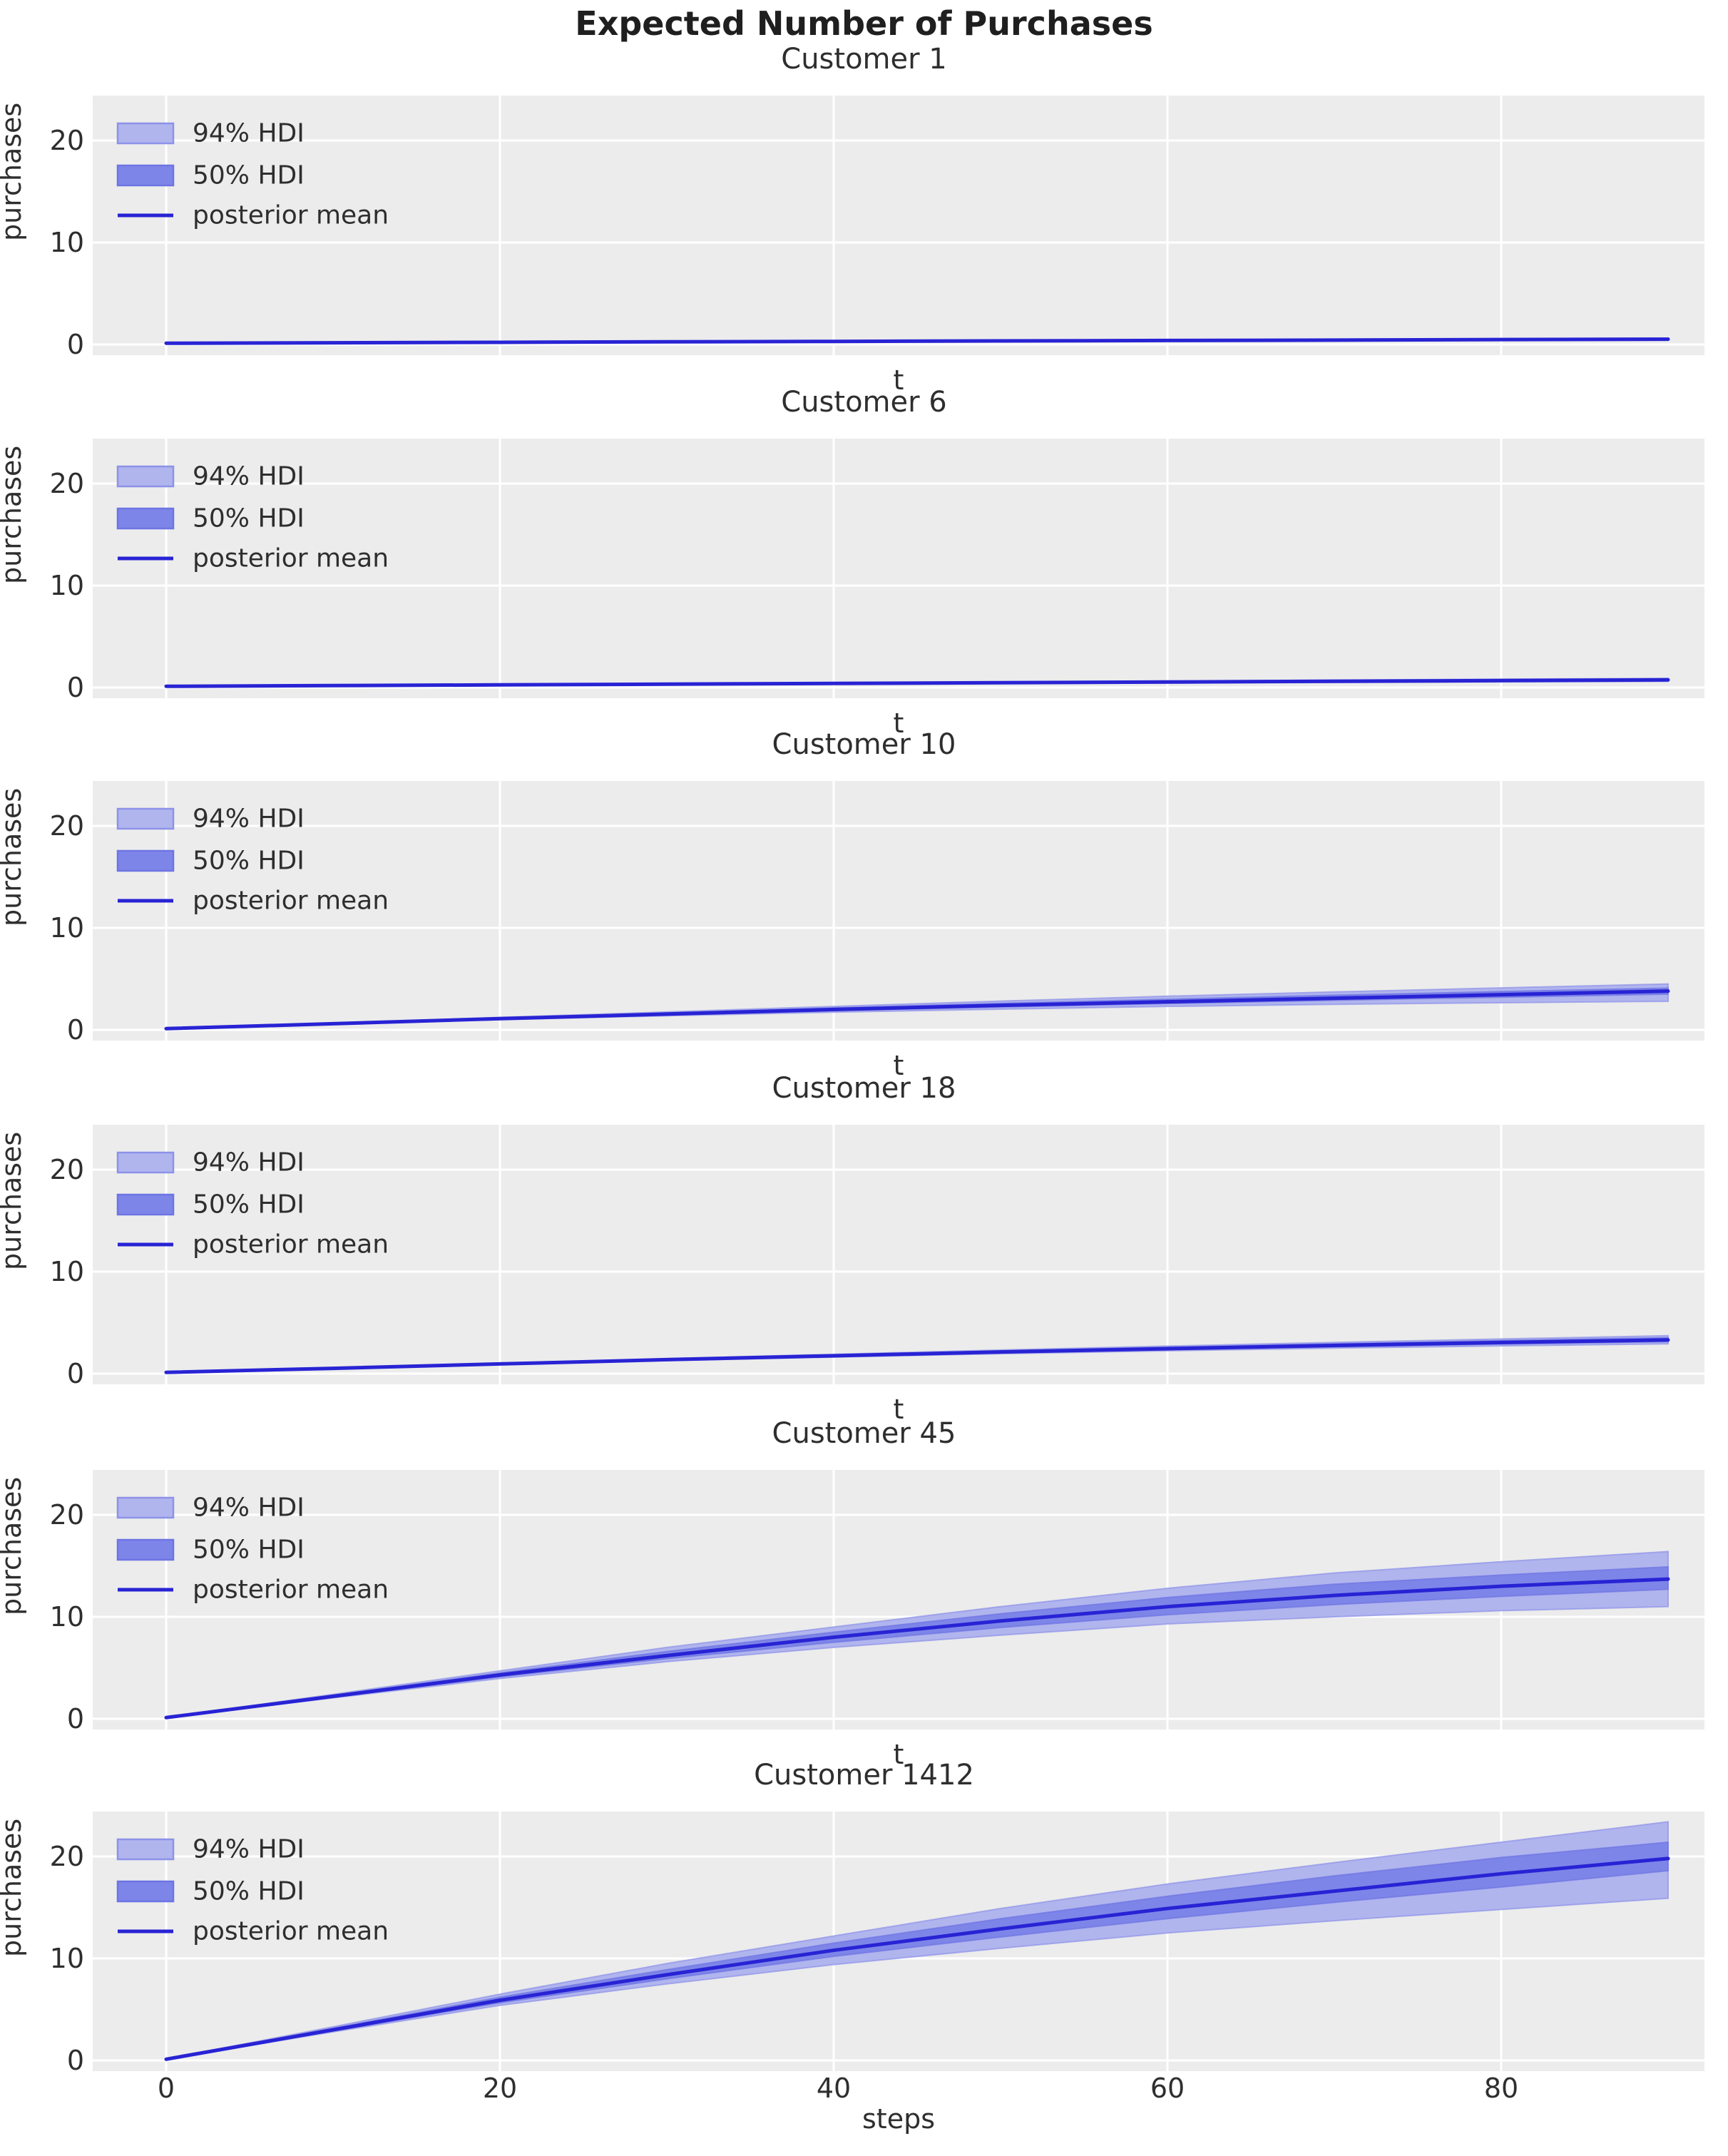 The width and height of the screenshot is (1728, 2156). What do you see at coordinates (500, 2088) in the screenshot?
I see `x-tick-20: 20` at bounding box center [500, 2088].